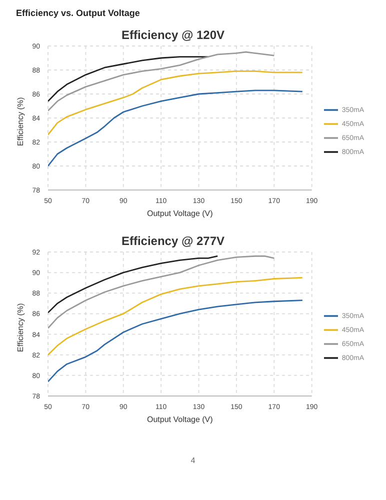 The image size is (386, 500). I want to click on text: 4, so click(193, 460).